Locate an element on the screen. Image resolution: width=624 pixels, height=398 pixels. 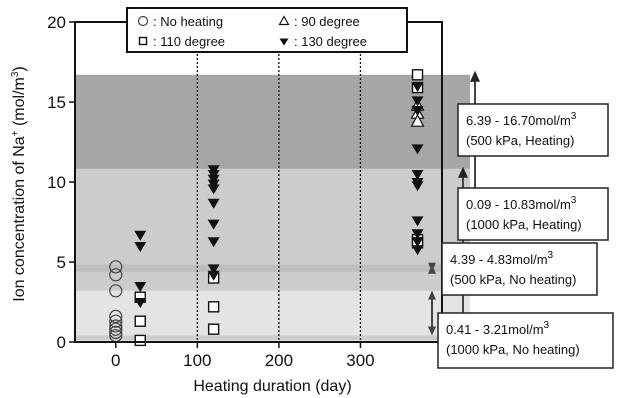
annotation-condition-text-2: (500 kPa, No heating) is located at coordinates (513, 279).